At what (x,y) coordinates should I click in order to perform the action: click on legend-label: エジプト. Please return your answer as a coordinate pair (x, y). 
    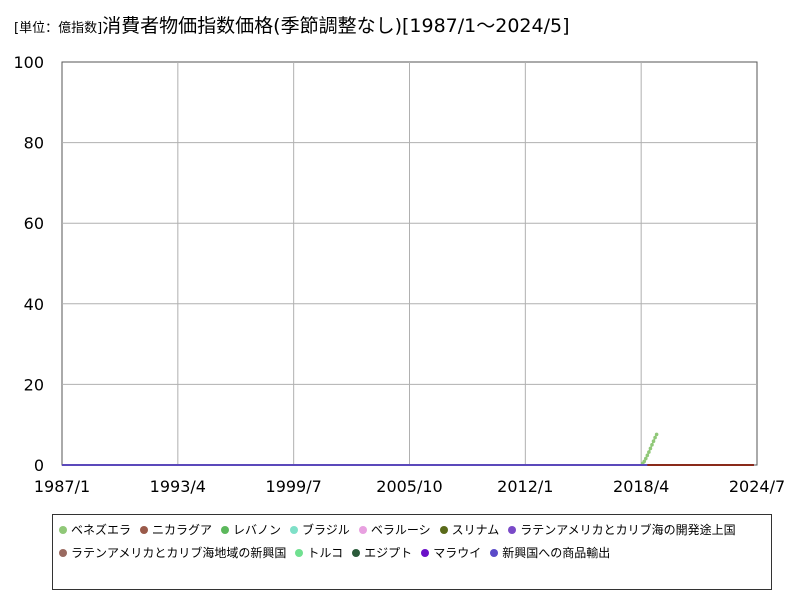
    Looking at the image, I should click on (388, 553).